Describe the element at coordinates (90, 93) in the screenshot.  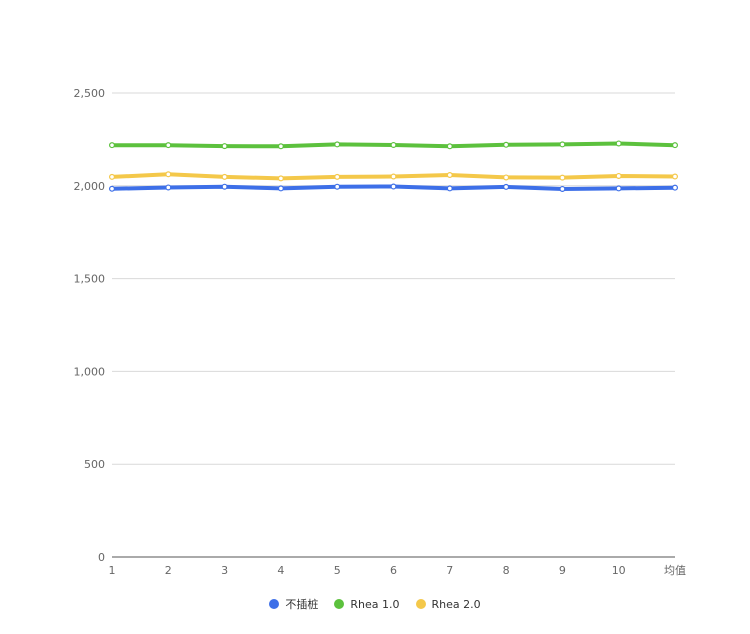
I see `y-tick-label: 2,500` at that location.